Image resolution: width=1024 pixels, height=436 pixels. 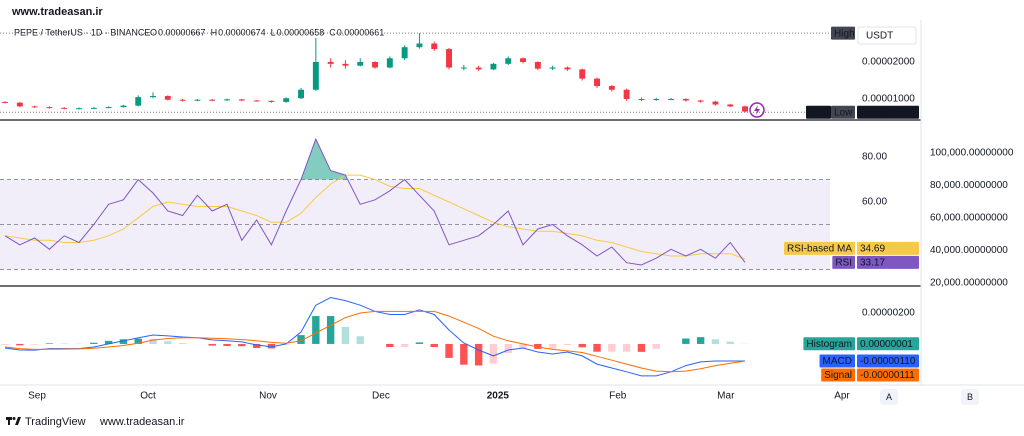 What do you see at coordinates (822, 112) in the screenshot?
I see `symbol-tag: PEPE` at bounding box center [822, 112].